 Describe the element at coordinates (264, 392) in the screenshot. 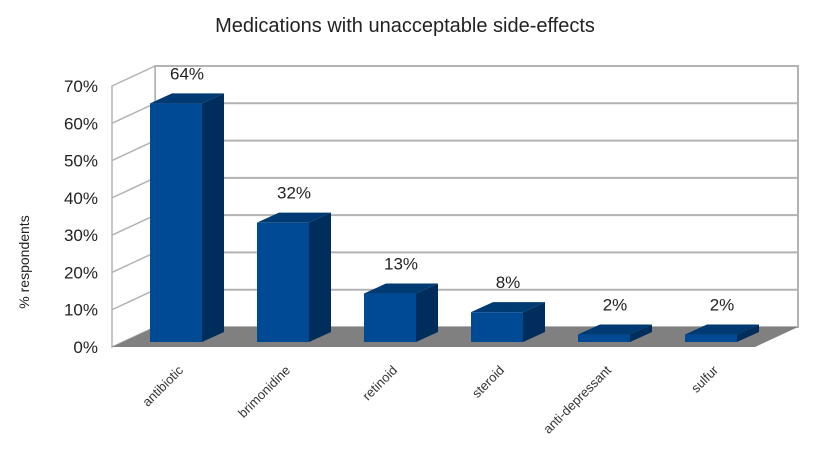

I see `x-tick-label: brimonidine` at that location.